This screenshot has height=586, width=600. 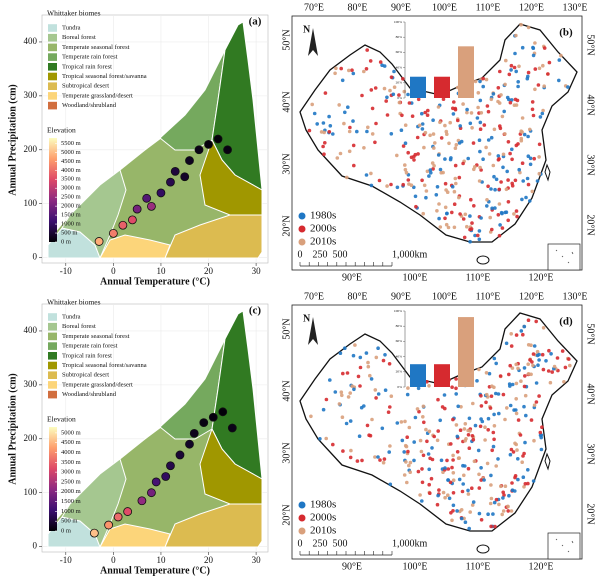 I want to click on inset-tick-label: 60%, so click(x=399, y=341).